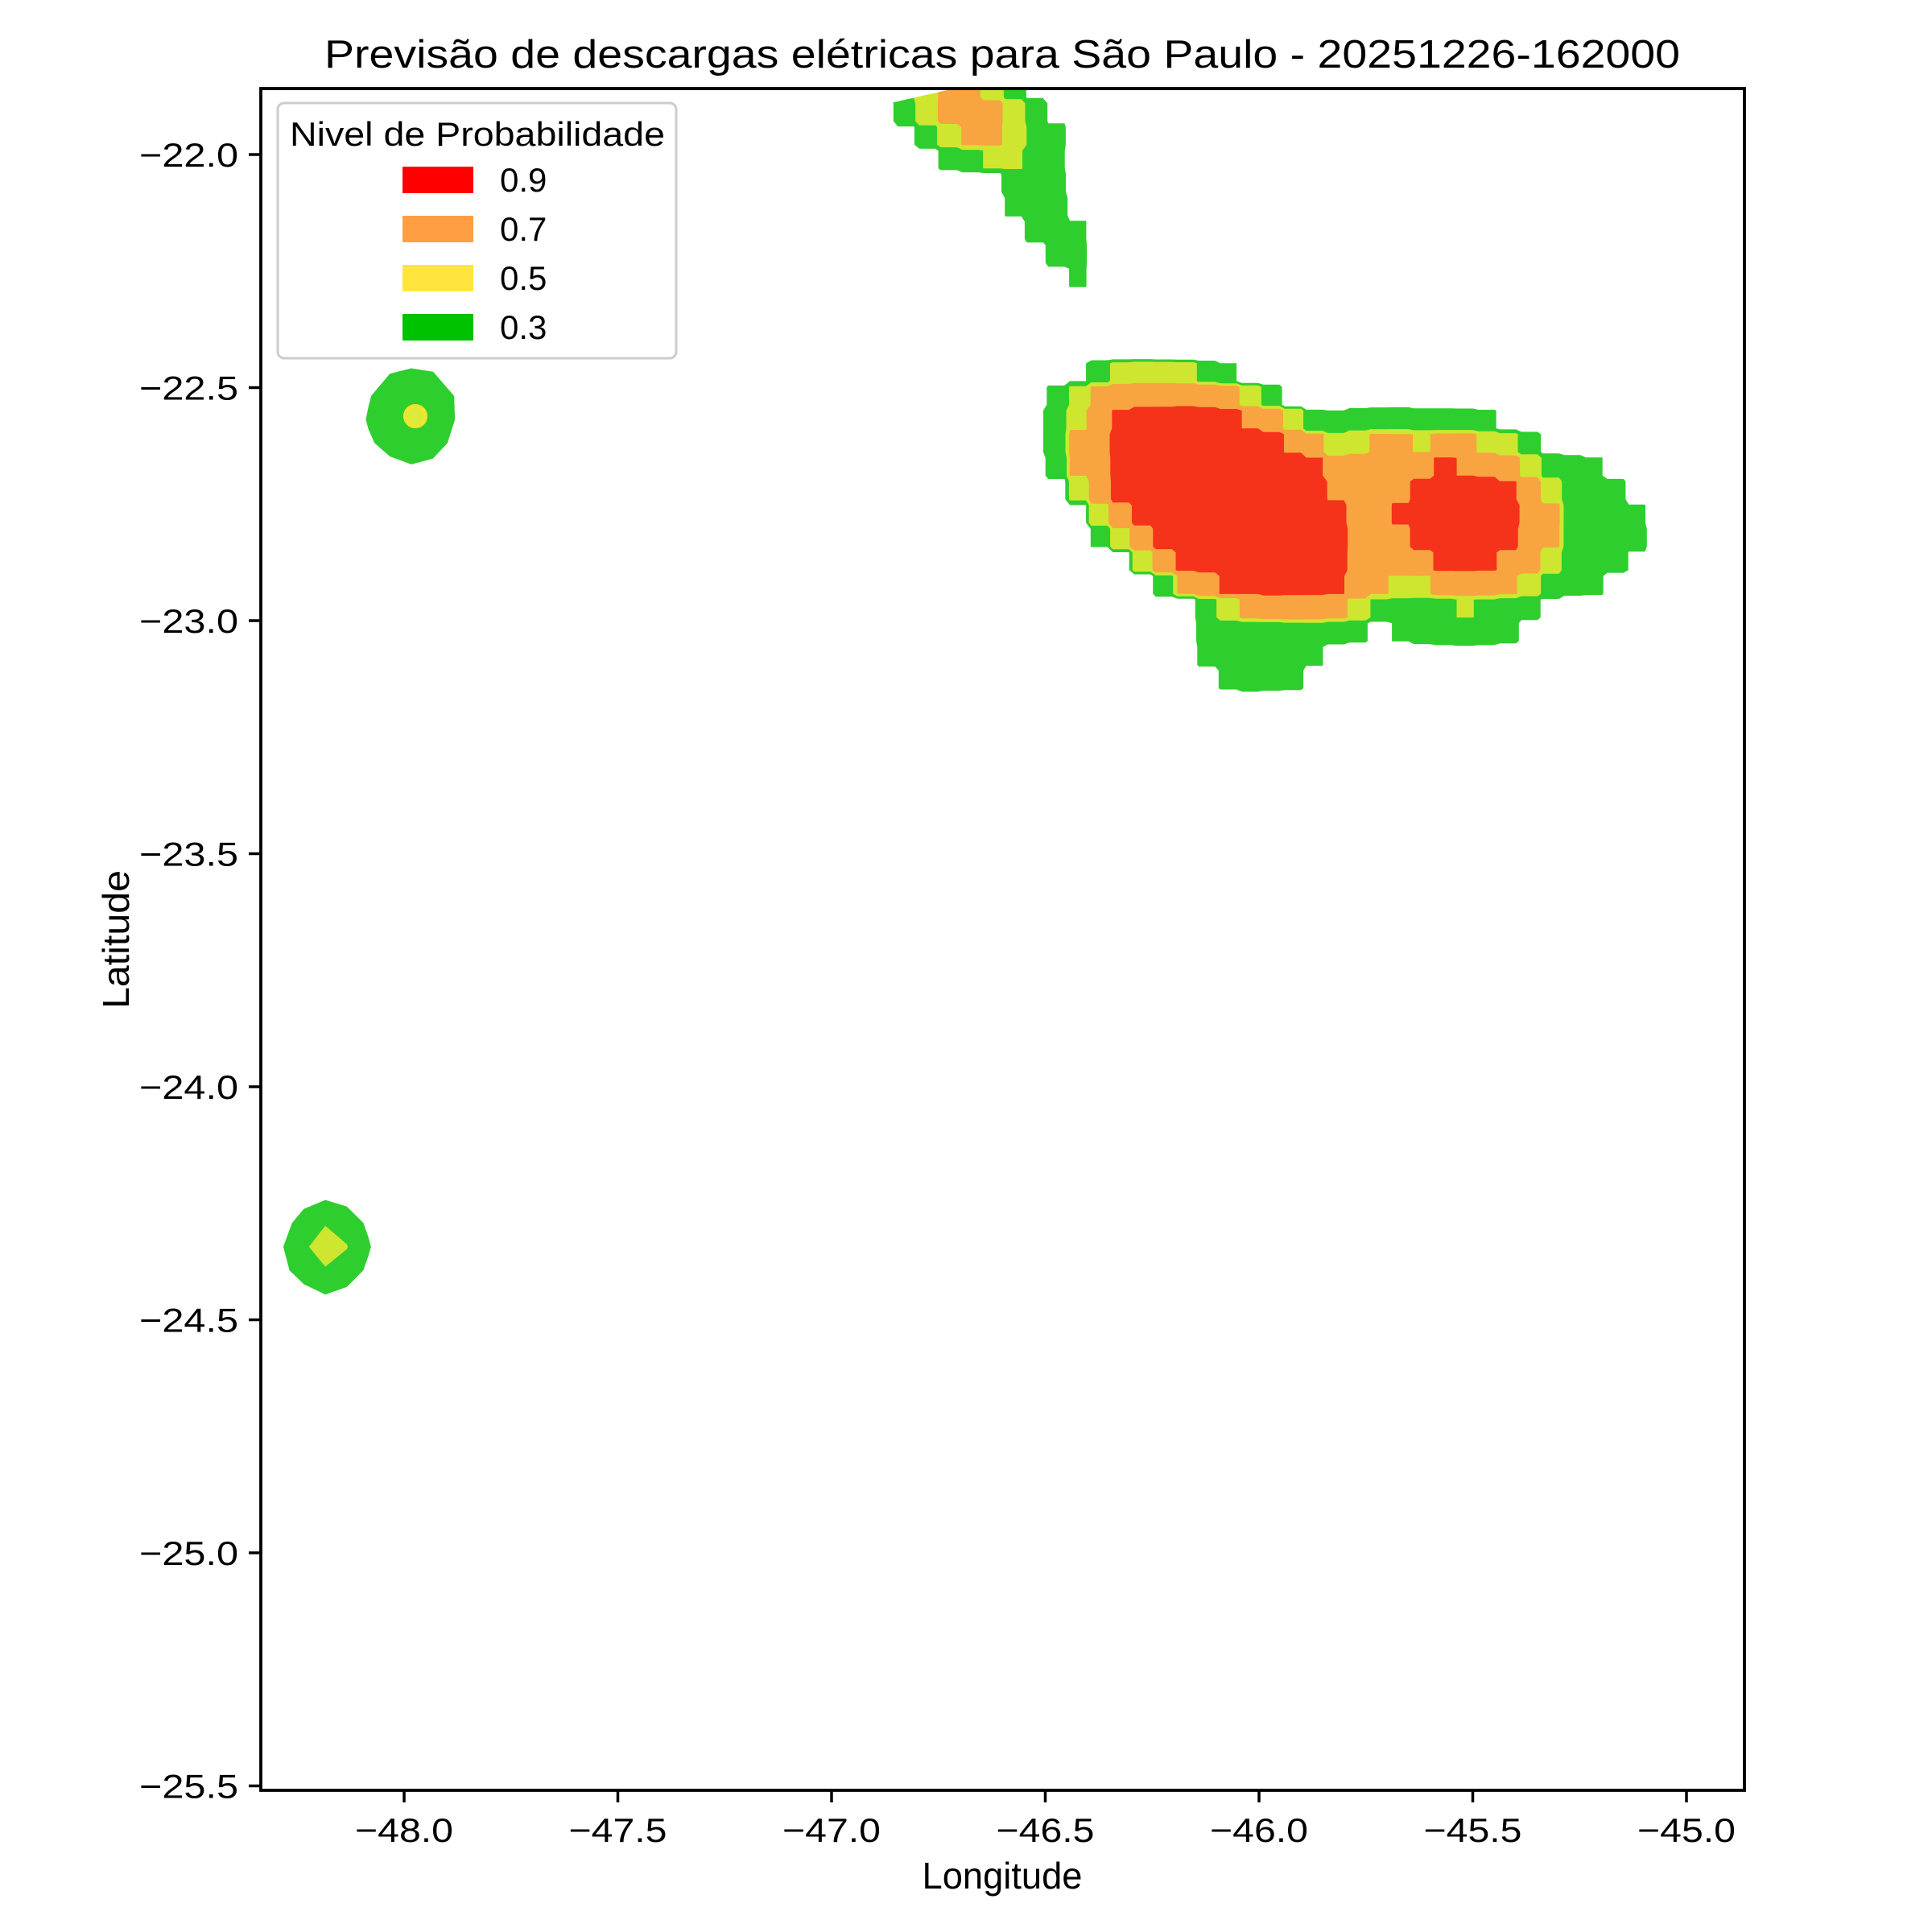 This screenshot has height=1932, width=1932. I want to click on svg-text: Nivel de Probabilidade, so click(477, 134).